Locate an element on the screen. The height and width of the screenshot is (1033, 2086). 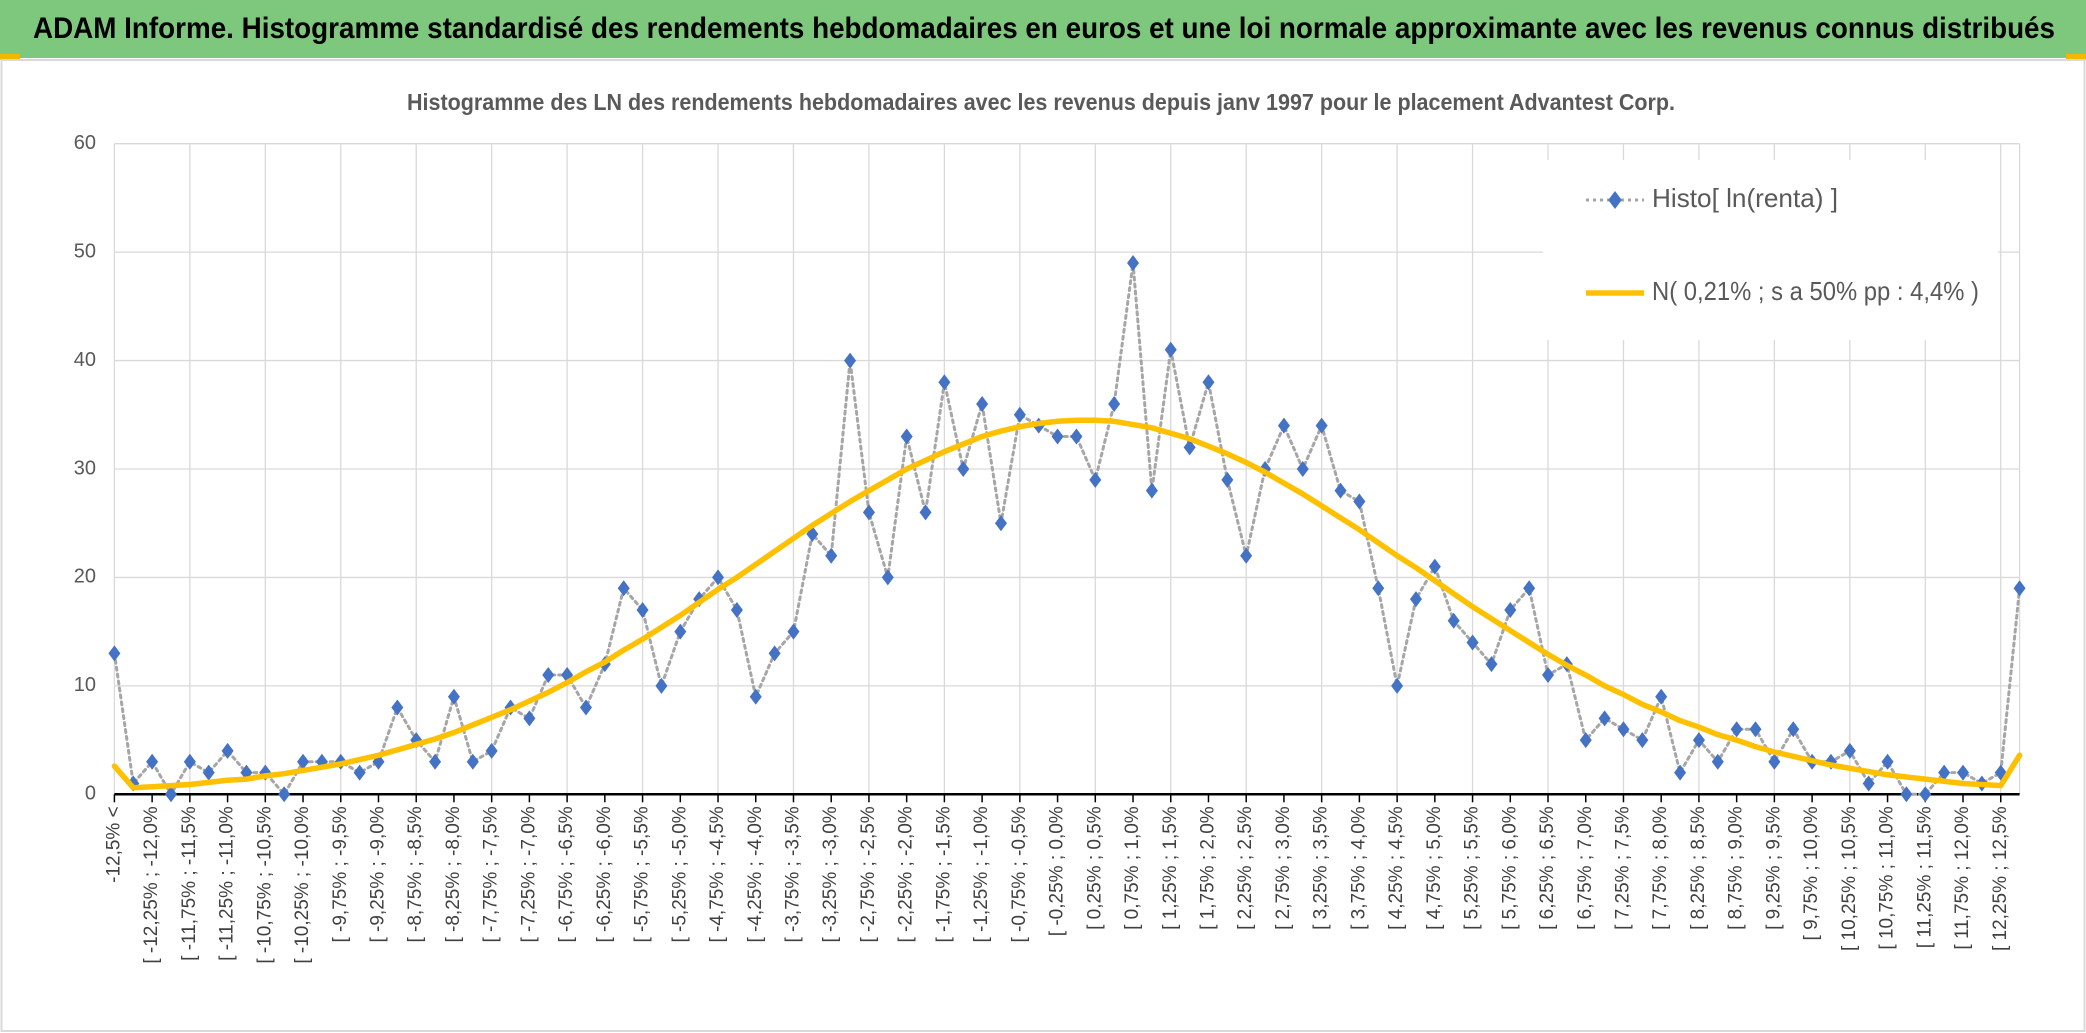
x-tick-label: [ -7,75% ; -7,5% is located at coordinates (491, 874).